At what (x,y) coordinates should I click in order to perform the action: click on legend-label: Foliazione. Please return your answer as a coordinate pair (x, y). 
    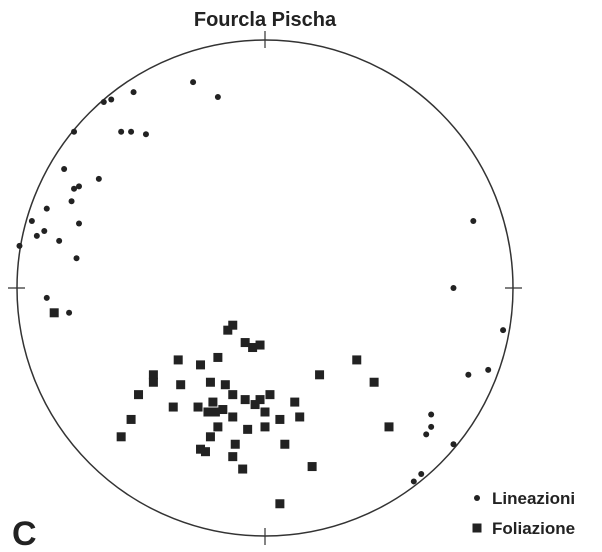
    Looking at the image, I should click on (533, 528).